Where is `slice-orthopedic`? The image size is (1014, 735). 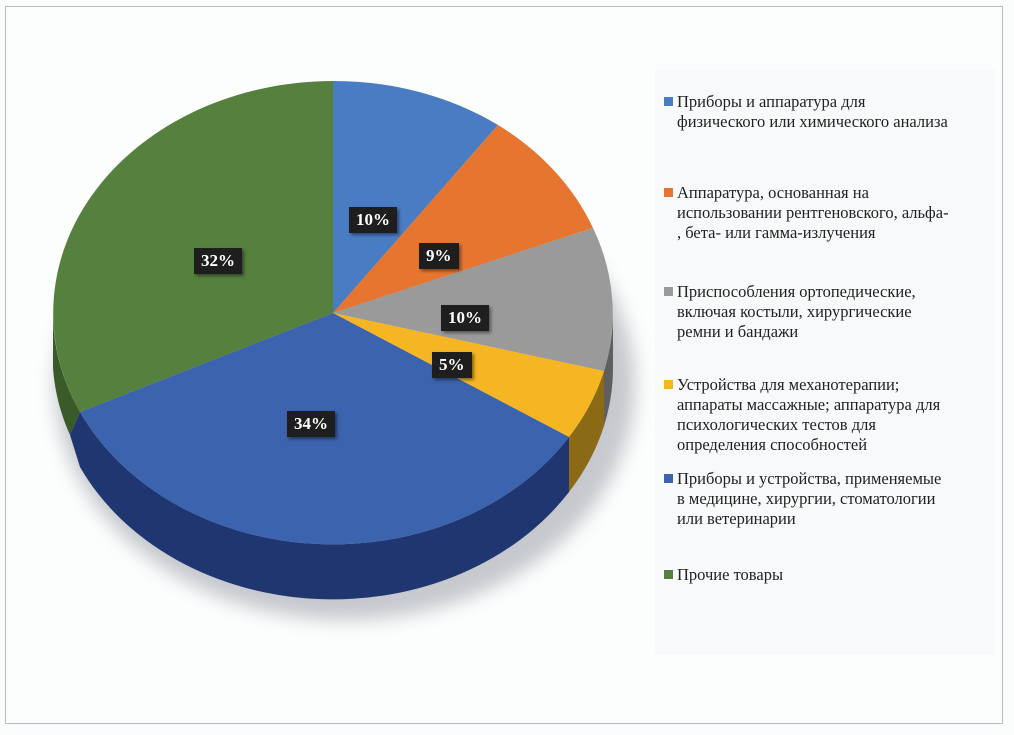
slice-orthopedic is located at coordinates (473, 299).